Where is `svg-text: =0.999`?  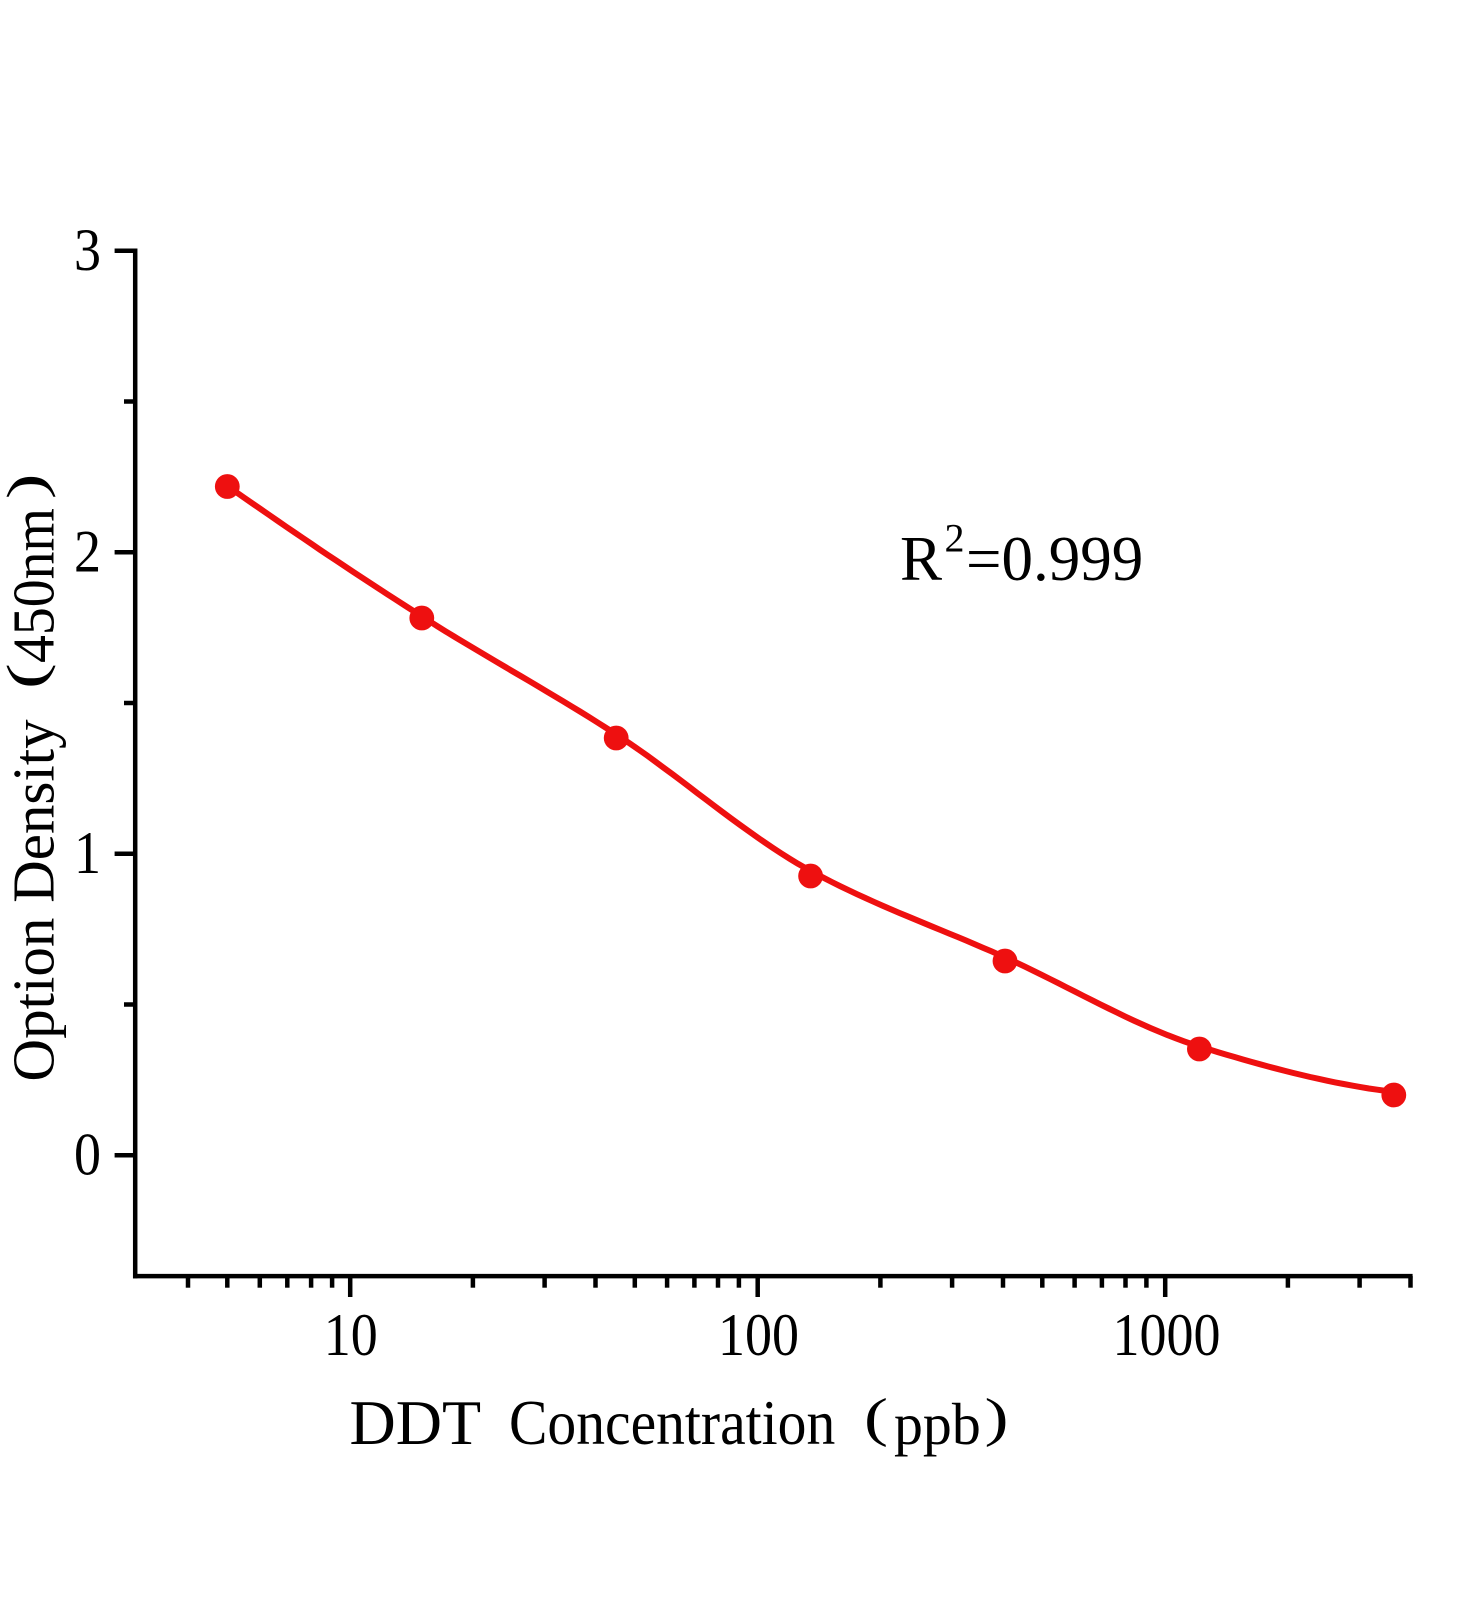
svg-text: =0.999 is located at coordinates (1054, 559).